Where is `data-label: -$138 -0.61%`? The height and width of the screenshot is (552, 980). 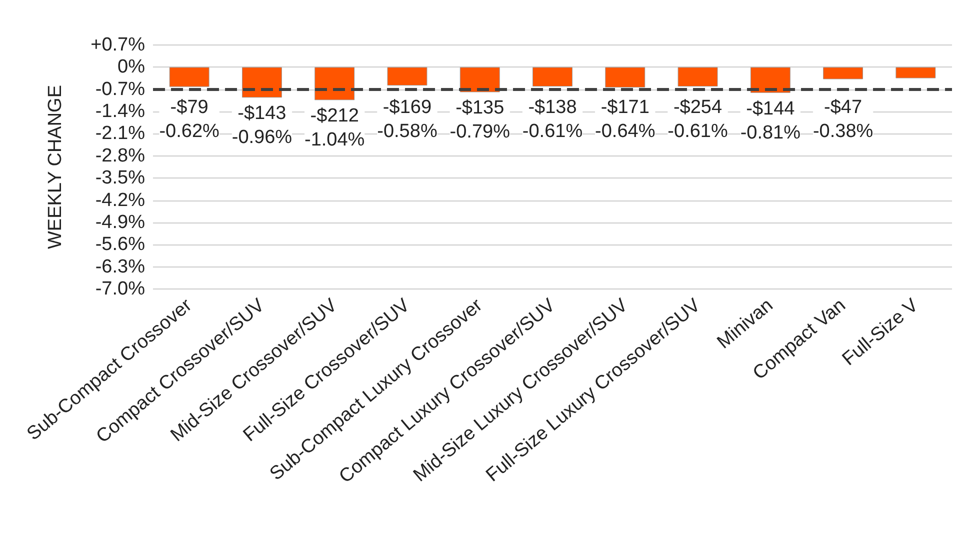 data-label: -$138 -0.61% is located at coordinates (552, 119).